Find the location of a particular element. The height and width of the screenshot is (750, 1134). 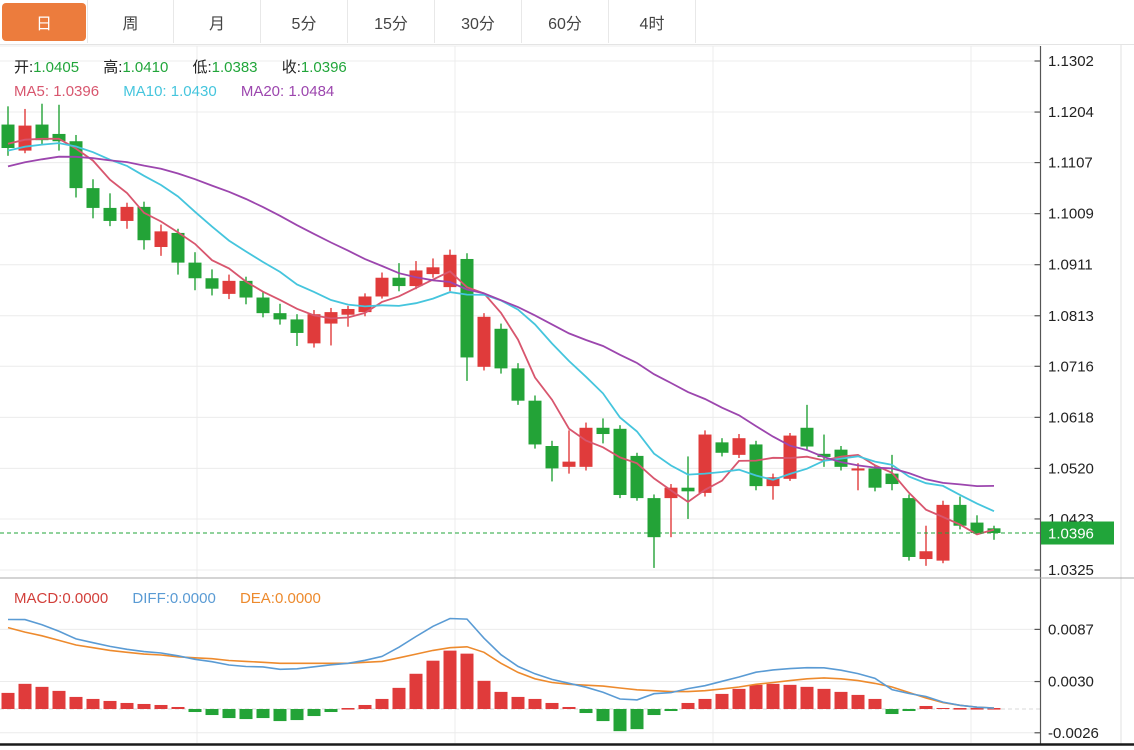

tab-15min: 15分 is located at coordinates (391, 21).